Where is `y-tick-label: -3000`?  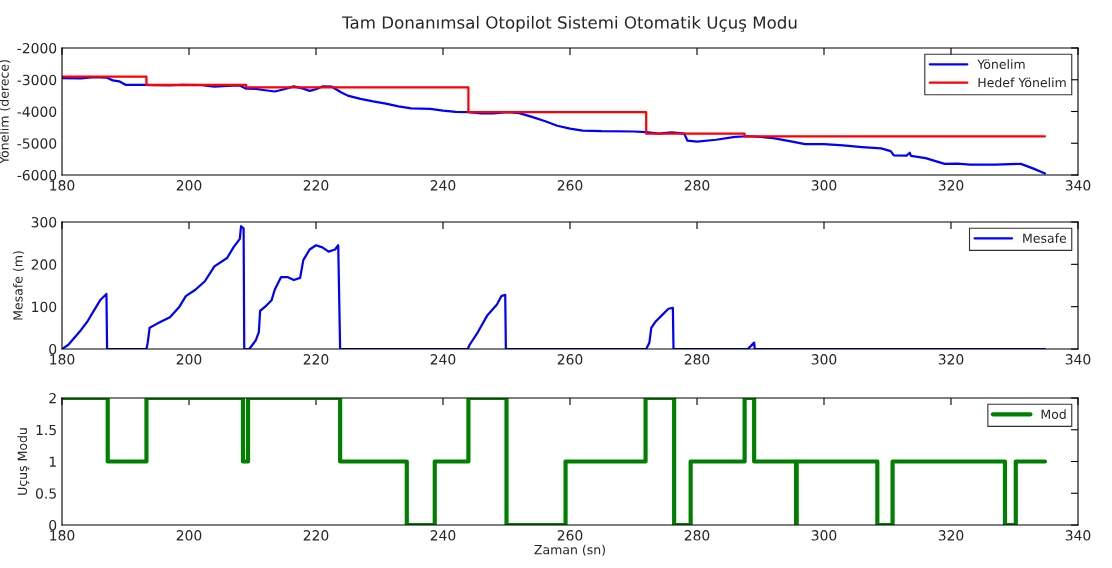 y-tick-label: -3000 is located at coordinates (37, 80).